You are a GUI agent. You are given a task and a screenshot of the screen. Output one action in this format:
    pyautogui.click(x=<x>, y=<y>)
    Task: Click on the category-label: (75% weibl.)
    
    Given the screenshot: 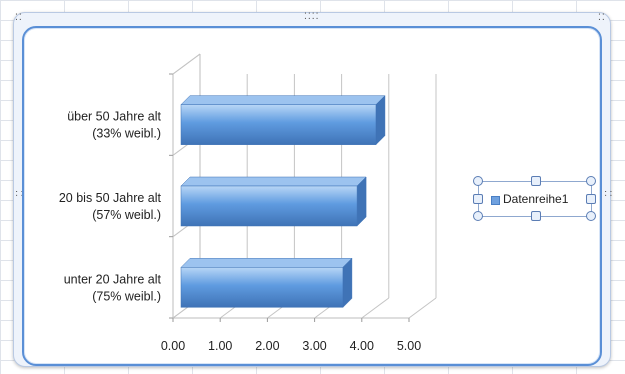 What is the action you would take?
    pyautogui.click(x=126, y=296)
    